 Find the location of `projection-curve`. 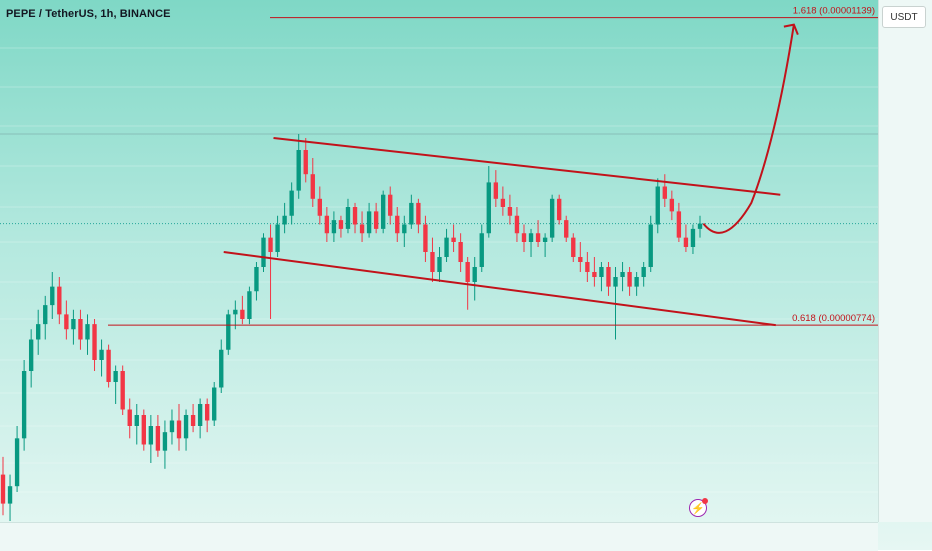

projection-curve is located at coordinates (748, 129).